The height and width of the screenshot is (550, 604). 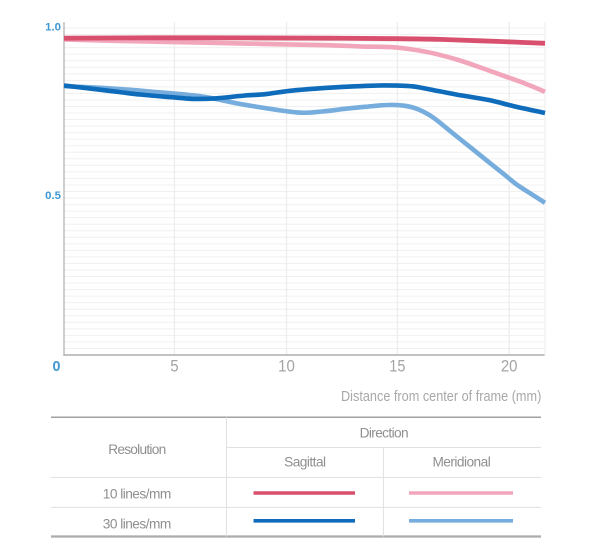 I want to click on svg-text: 15, so click(x=397, y=367).